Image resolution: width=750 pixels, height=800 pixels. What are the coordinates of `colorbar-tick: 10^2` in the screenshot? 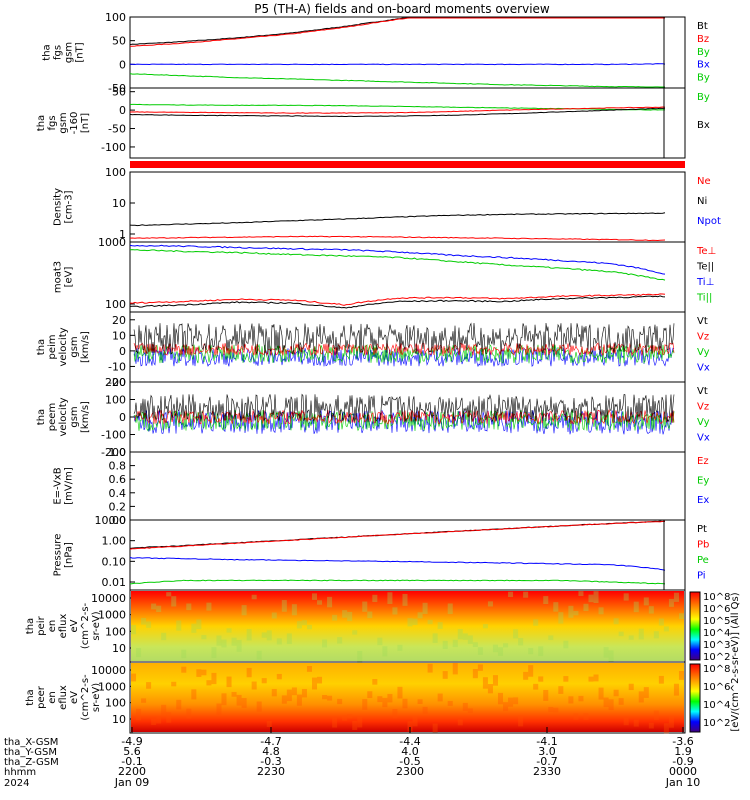 It's located at (716, 657).